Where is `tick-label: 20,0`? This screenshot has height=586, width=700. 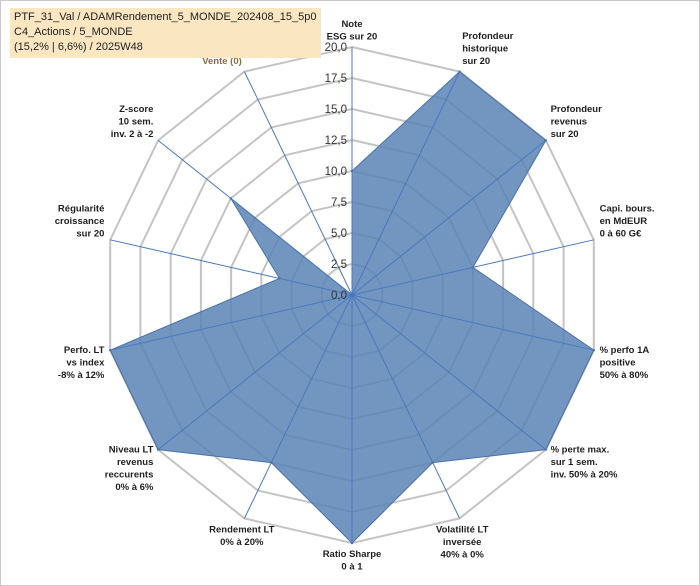 tick-label: 20,0 is located at coordinates (336, 48).